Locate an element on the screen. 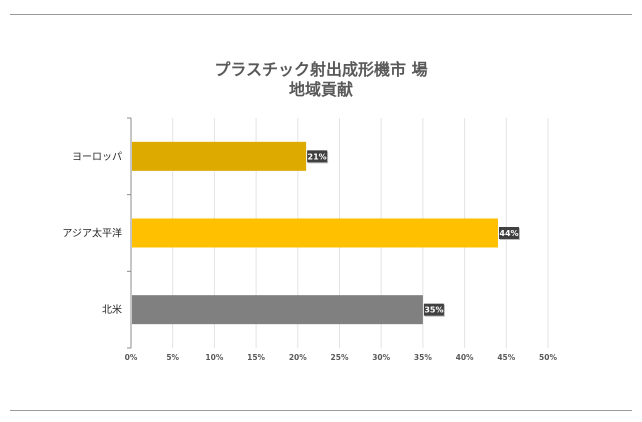  bottom-rule is located at coordinates (321, 410).